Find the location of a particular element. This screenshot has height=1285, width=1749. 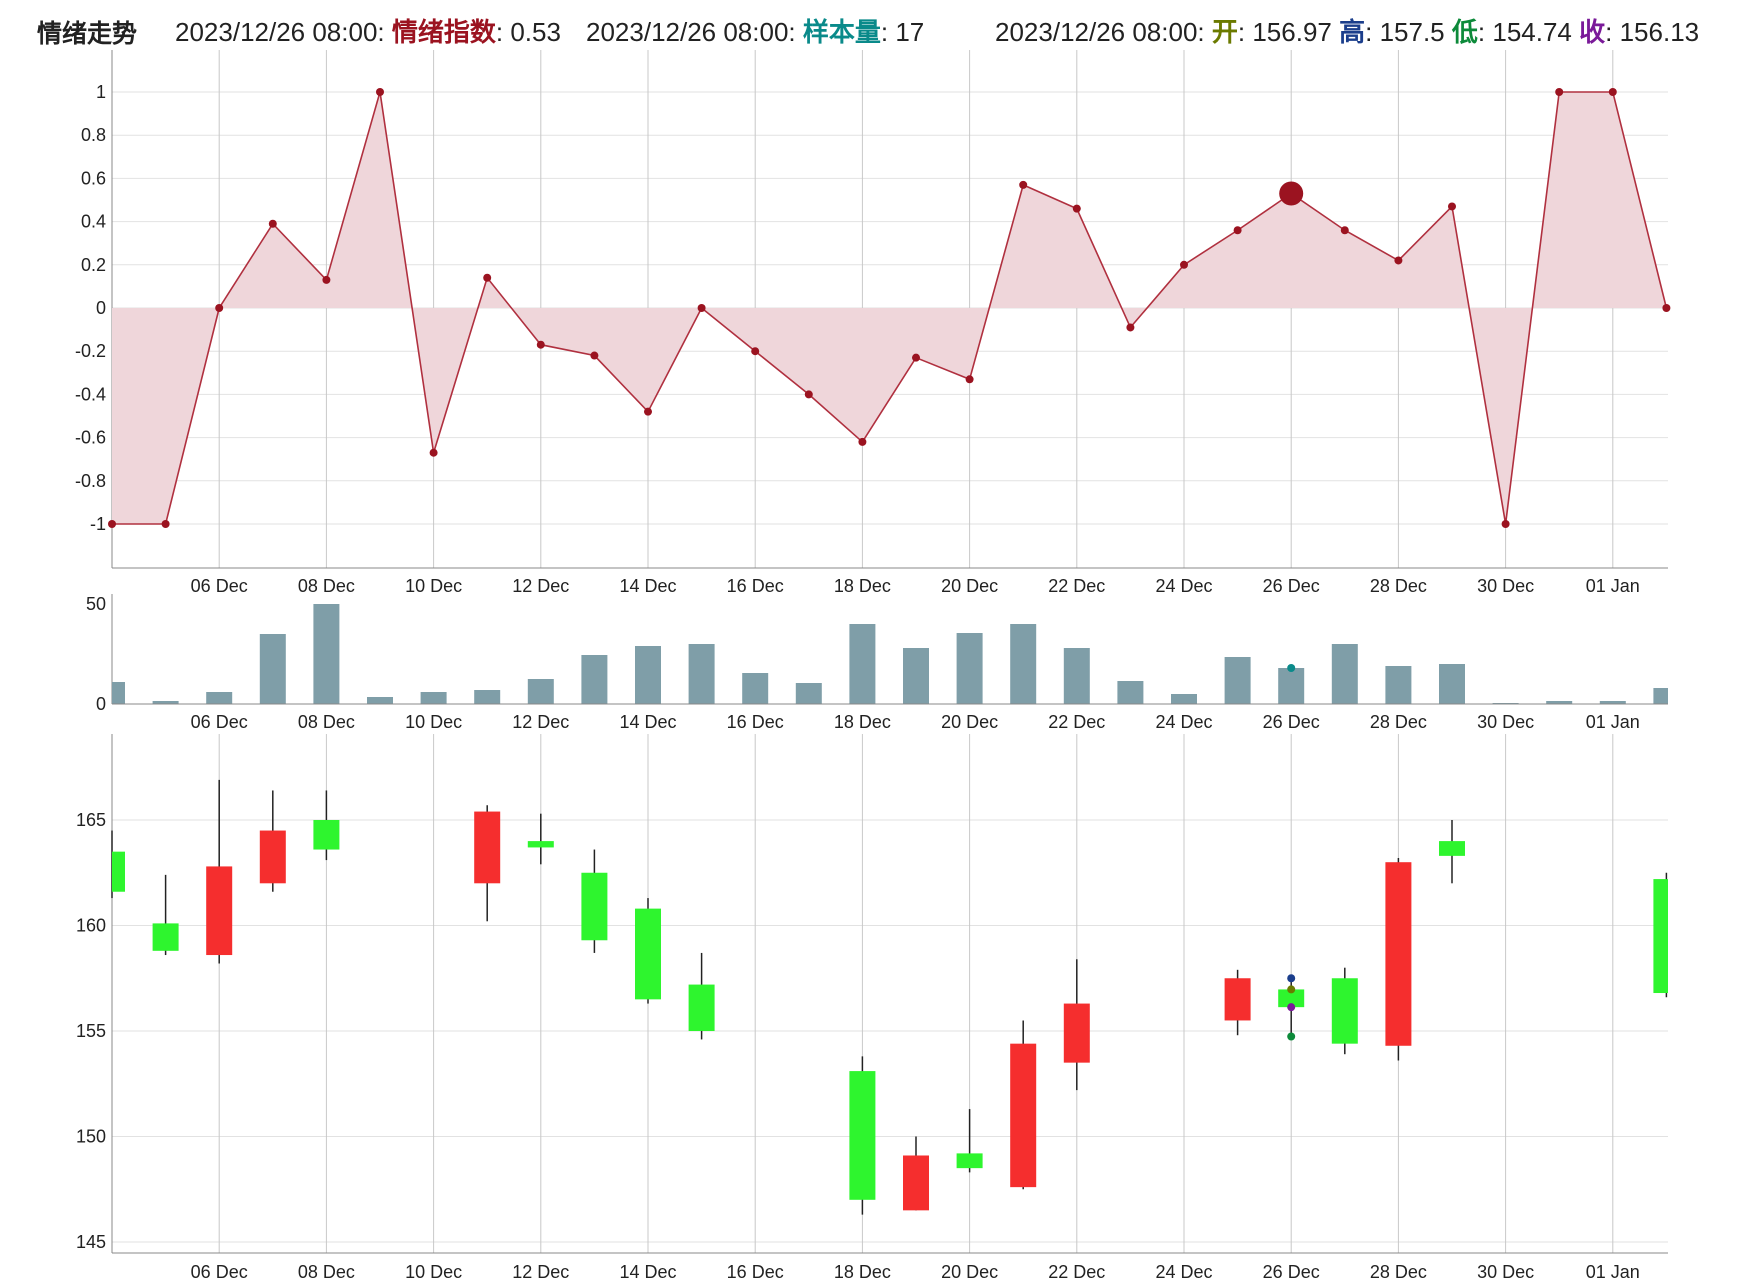

sentiment-y-tick-label: -1 is located at coordinates (98, 524).